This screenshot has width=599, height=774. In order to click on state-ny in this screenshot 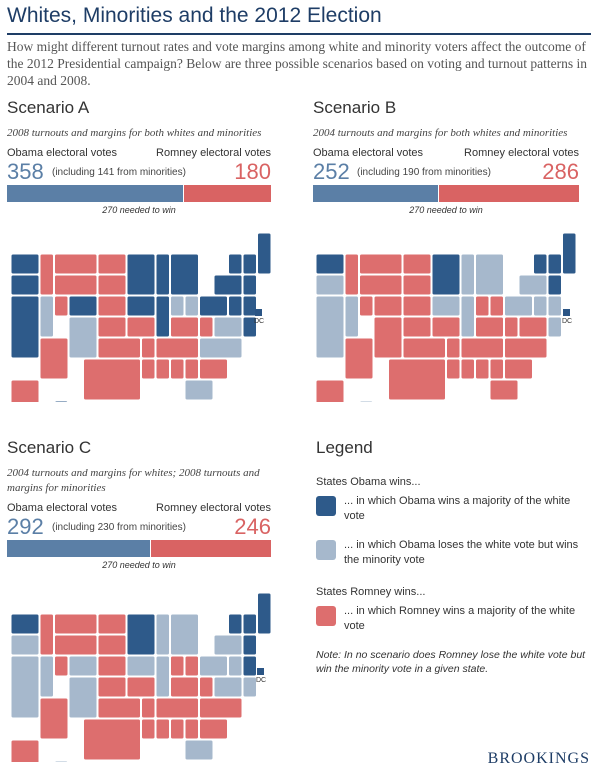, I will do `click(228, 285)`.